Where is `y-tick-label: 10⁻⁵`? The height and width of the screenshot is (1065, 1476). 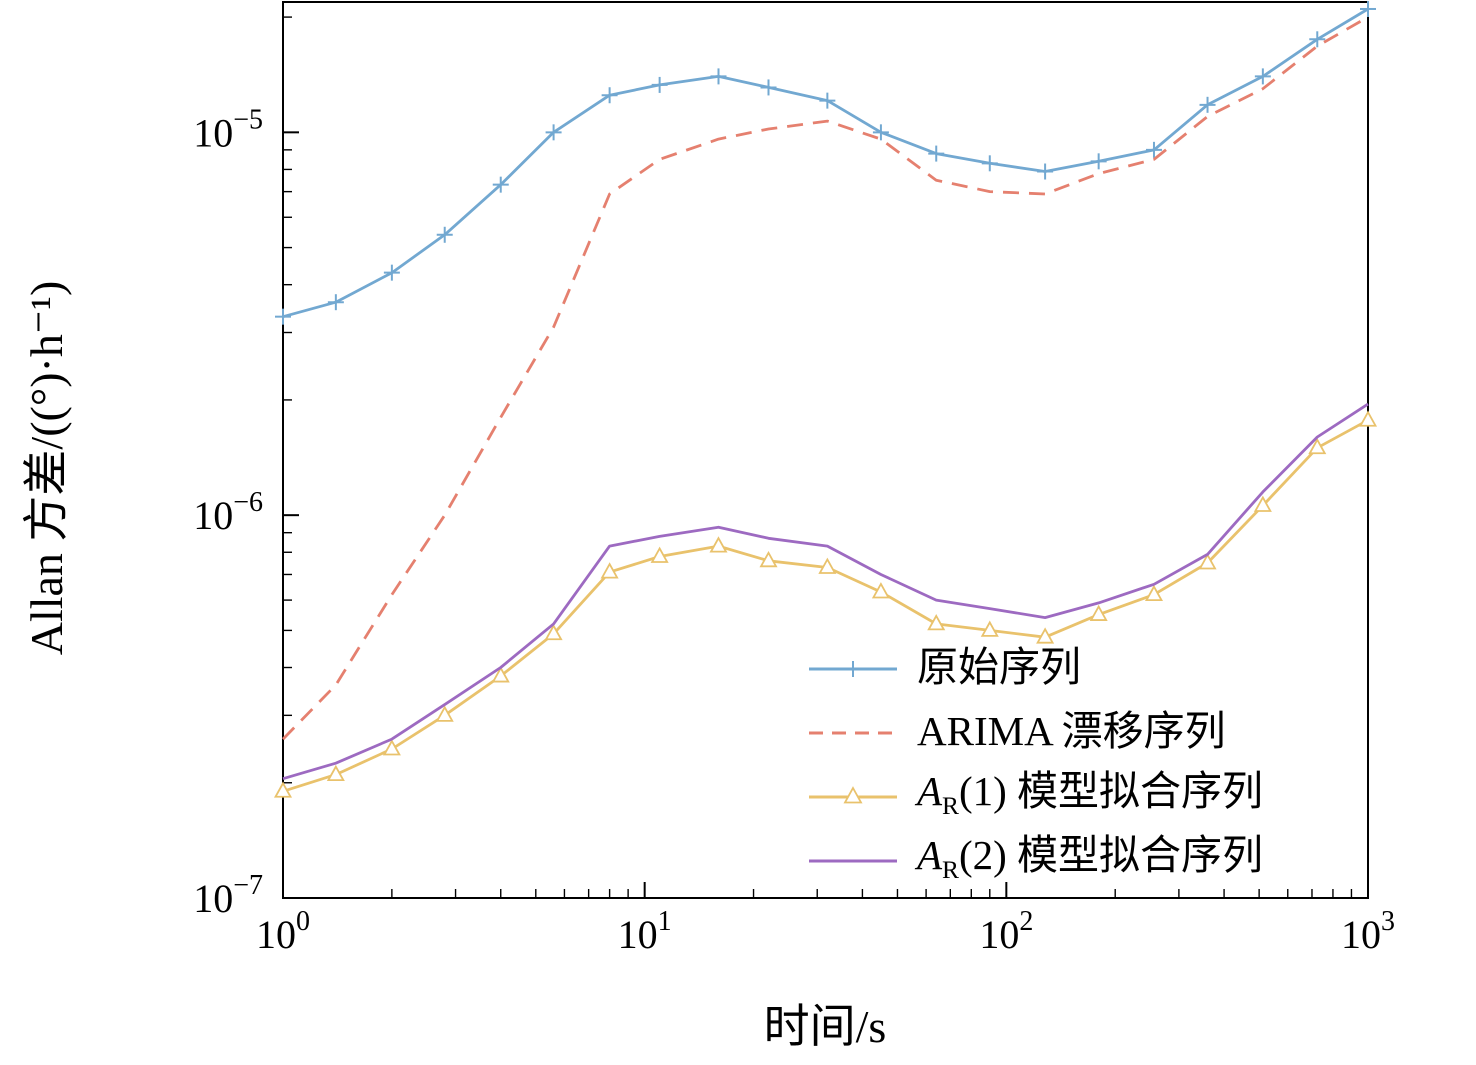 y-tick-label: 10⁻⁵ is located at coordinates (228, 129).